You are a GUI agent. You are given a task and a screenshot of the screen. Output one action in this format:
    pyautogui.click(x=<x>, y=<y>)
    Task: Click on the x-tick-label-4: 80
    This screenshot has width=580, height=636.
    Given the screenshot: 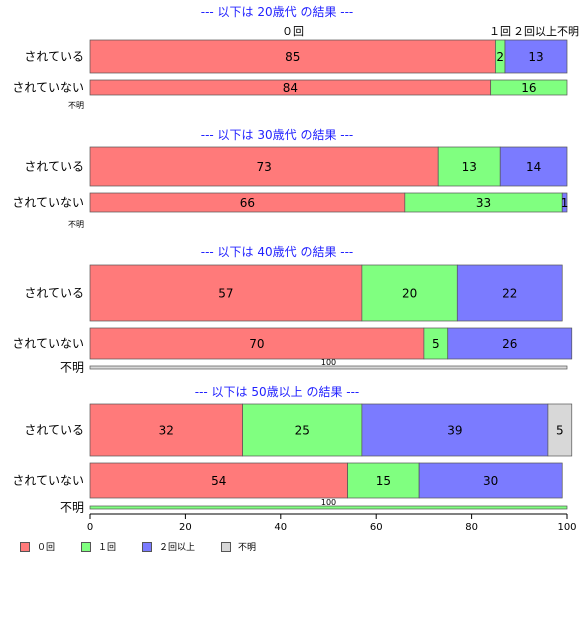 What is the action you would take?
    pyautogui.click(x=471, y=527)
    